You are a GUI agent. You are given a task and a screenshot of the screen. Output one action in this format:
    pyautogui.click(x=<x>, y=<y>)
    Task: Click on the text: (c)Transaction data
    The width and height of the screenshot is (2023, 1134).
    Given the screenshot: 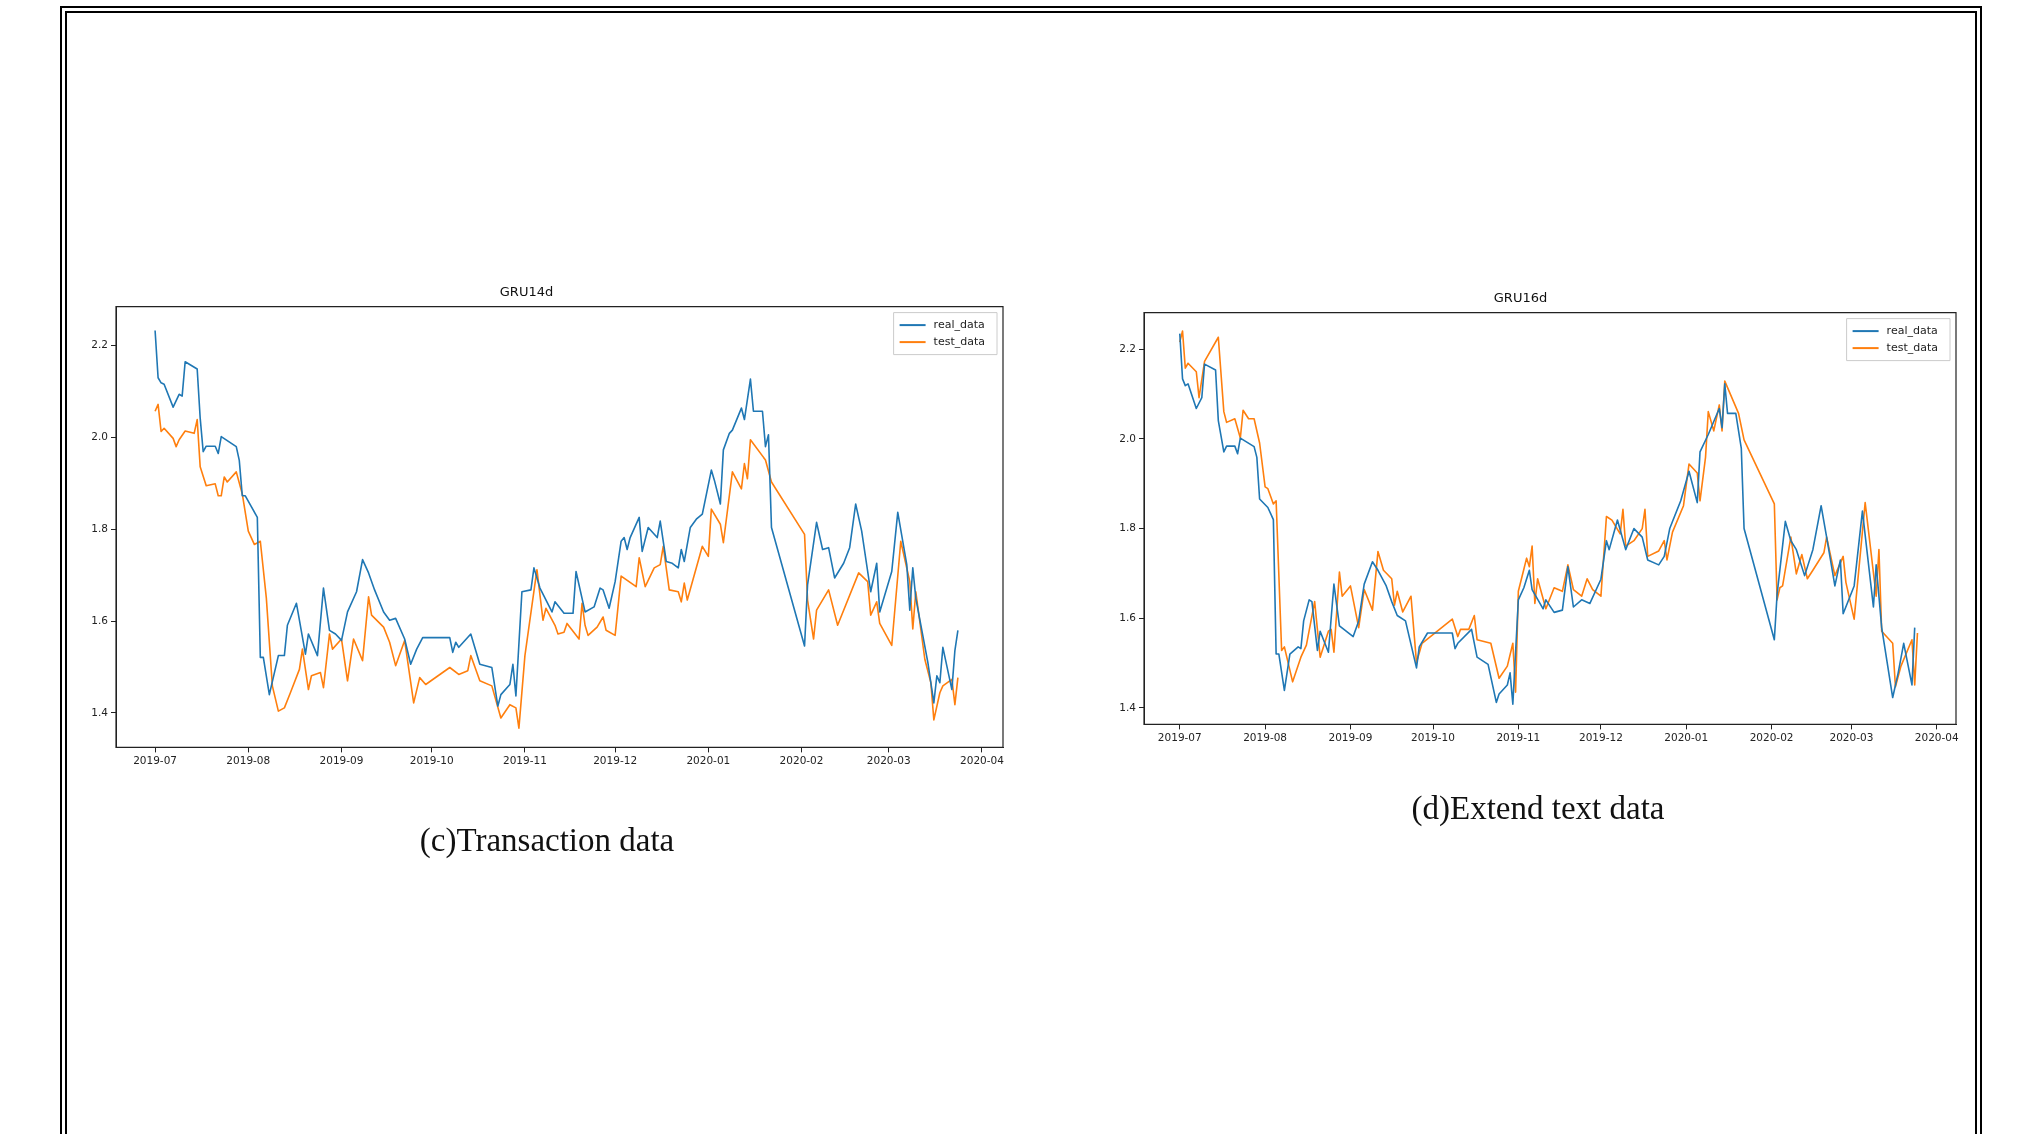 What is the action you would take?
    pyautogui.click(x=547, y=840)
    